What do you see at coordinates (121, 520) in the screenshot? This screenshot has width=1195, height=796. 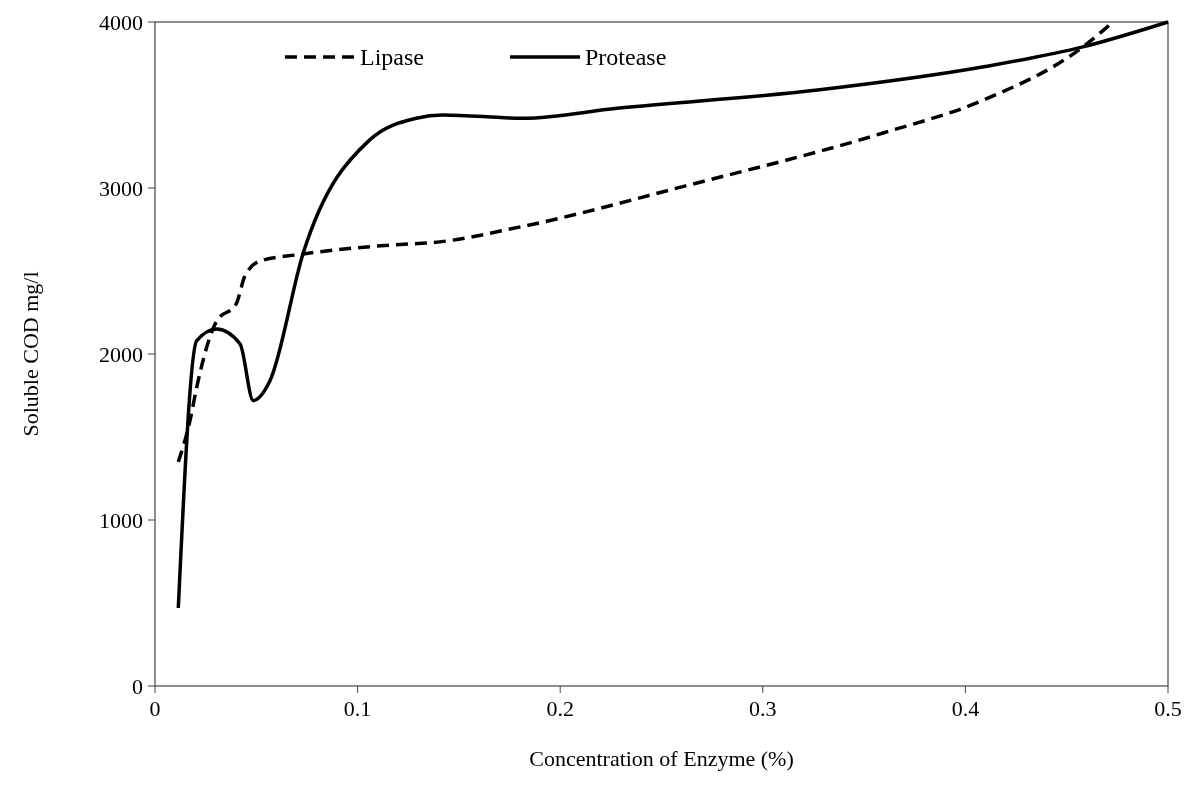 I see `y-tick-label: 1000` at bounding box center [121, 520].